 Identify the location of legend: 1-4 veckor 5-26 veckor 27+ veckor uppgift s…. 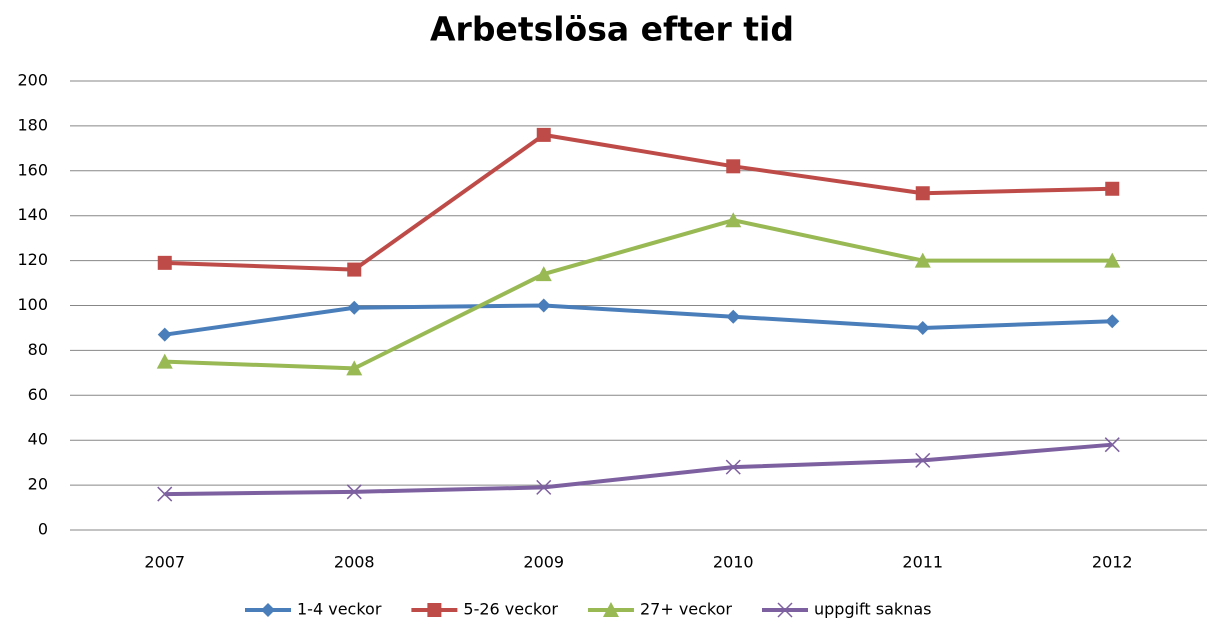
(588, 609).